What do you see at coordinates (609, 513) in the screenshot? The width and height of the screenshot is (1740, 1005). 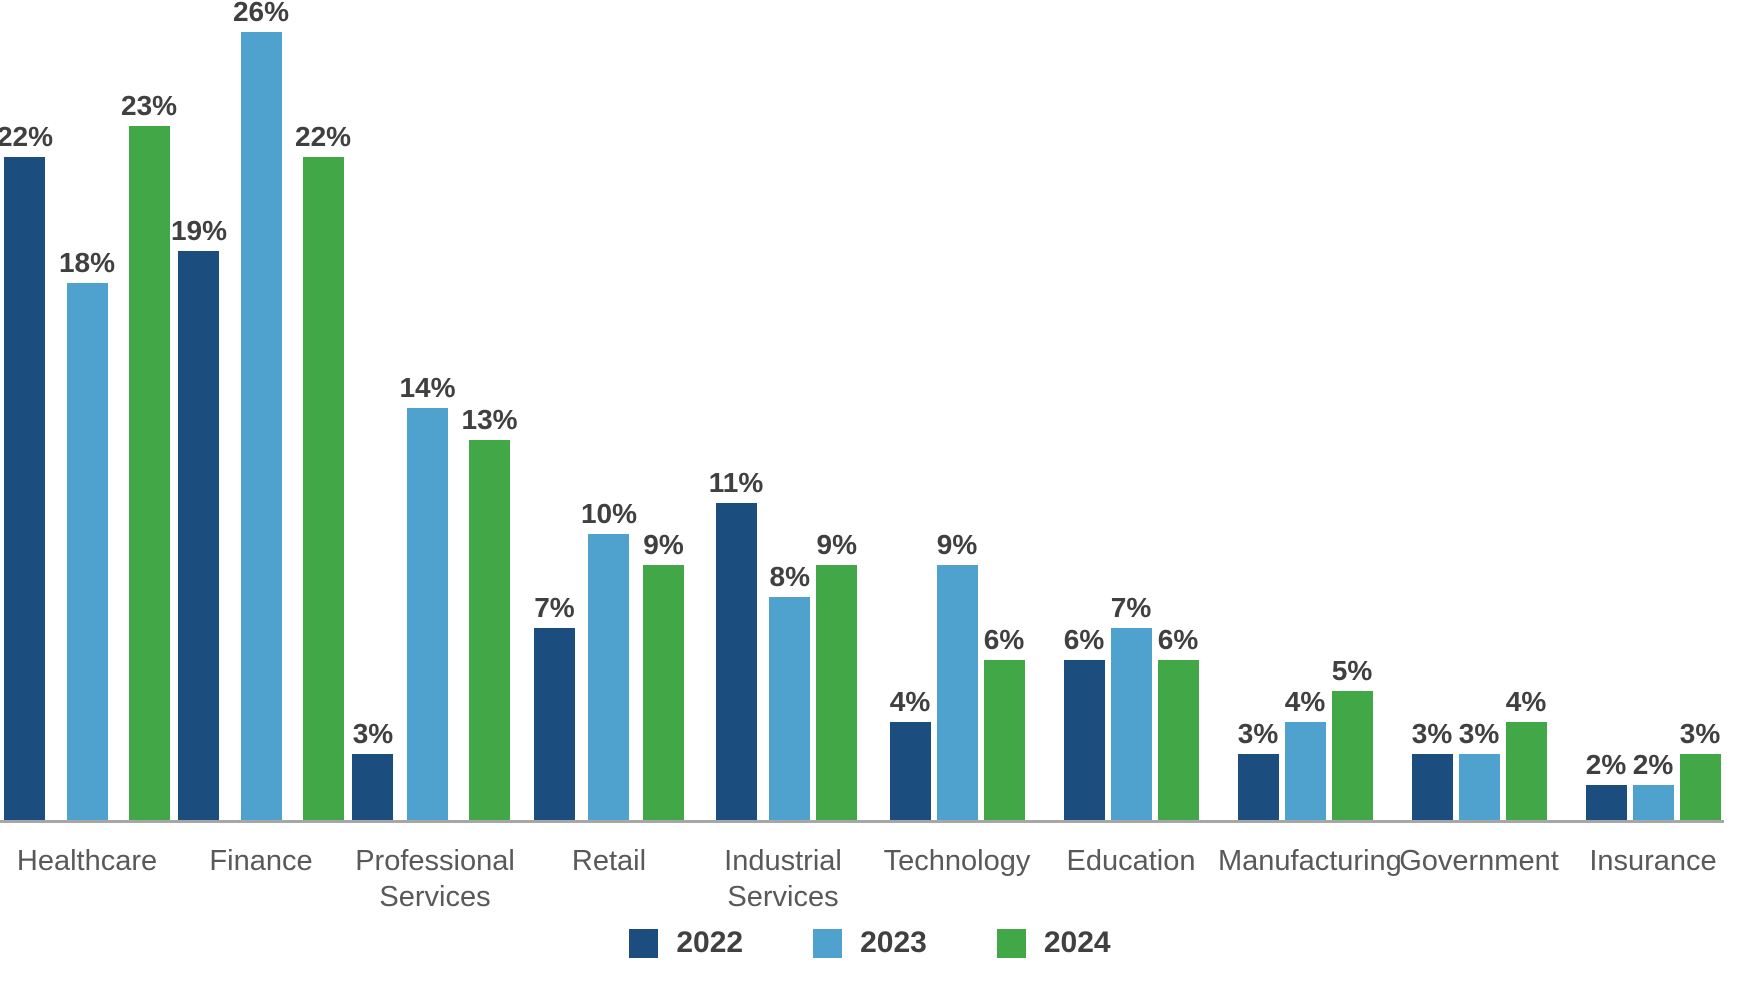 I see `bar-value-label: 10%` at bounding box center [609, 513].